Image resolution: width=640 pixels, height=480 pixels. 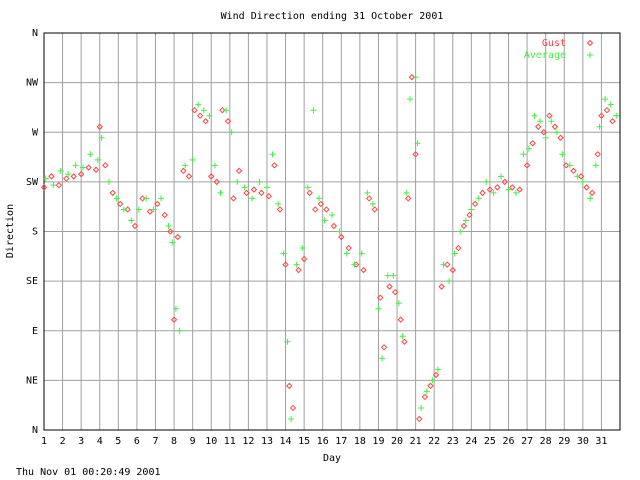 I want to click on x-tick-label: 9, so click(x=193, y=441).